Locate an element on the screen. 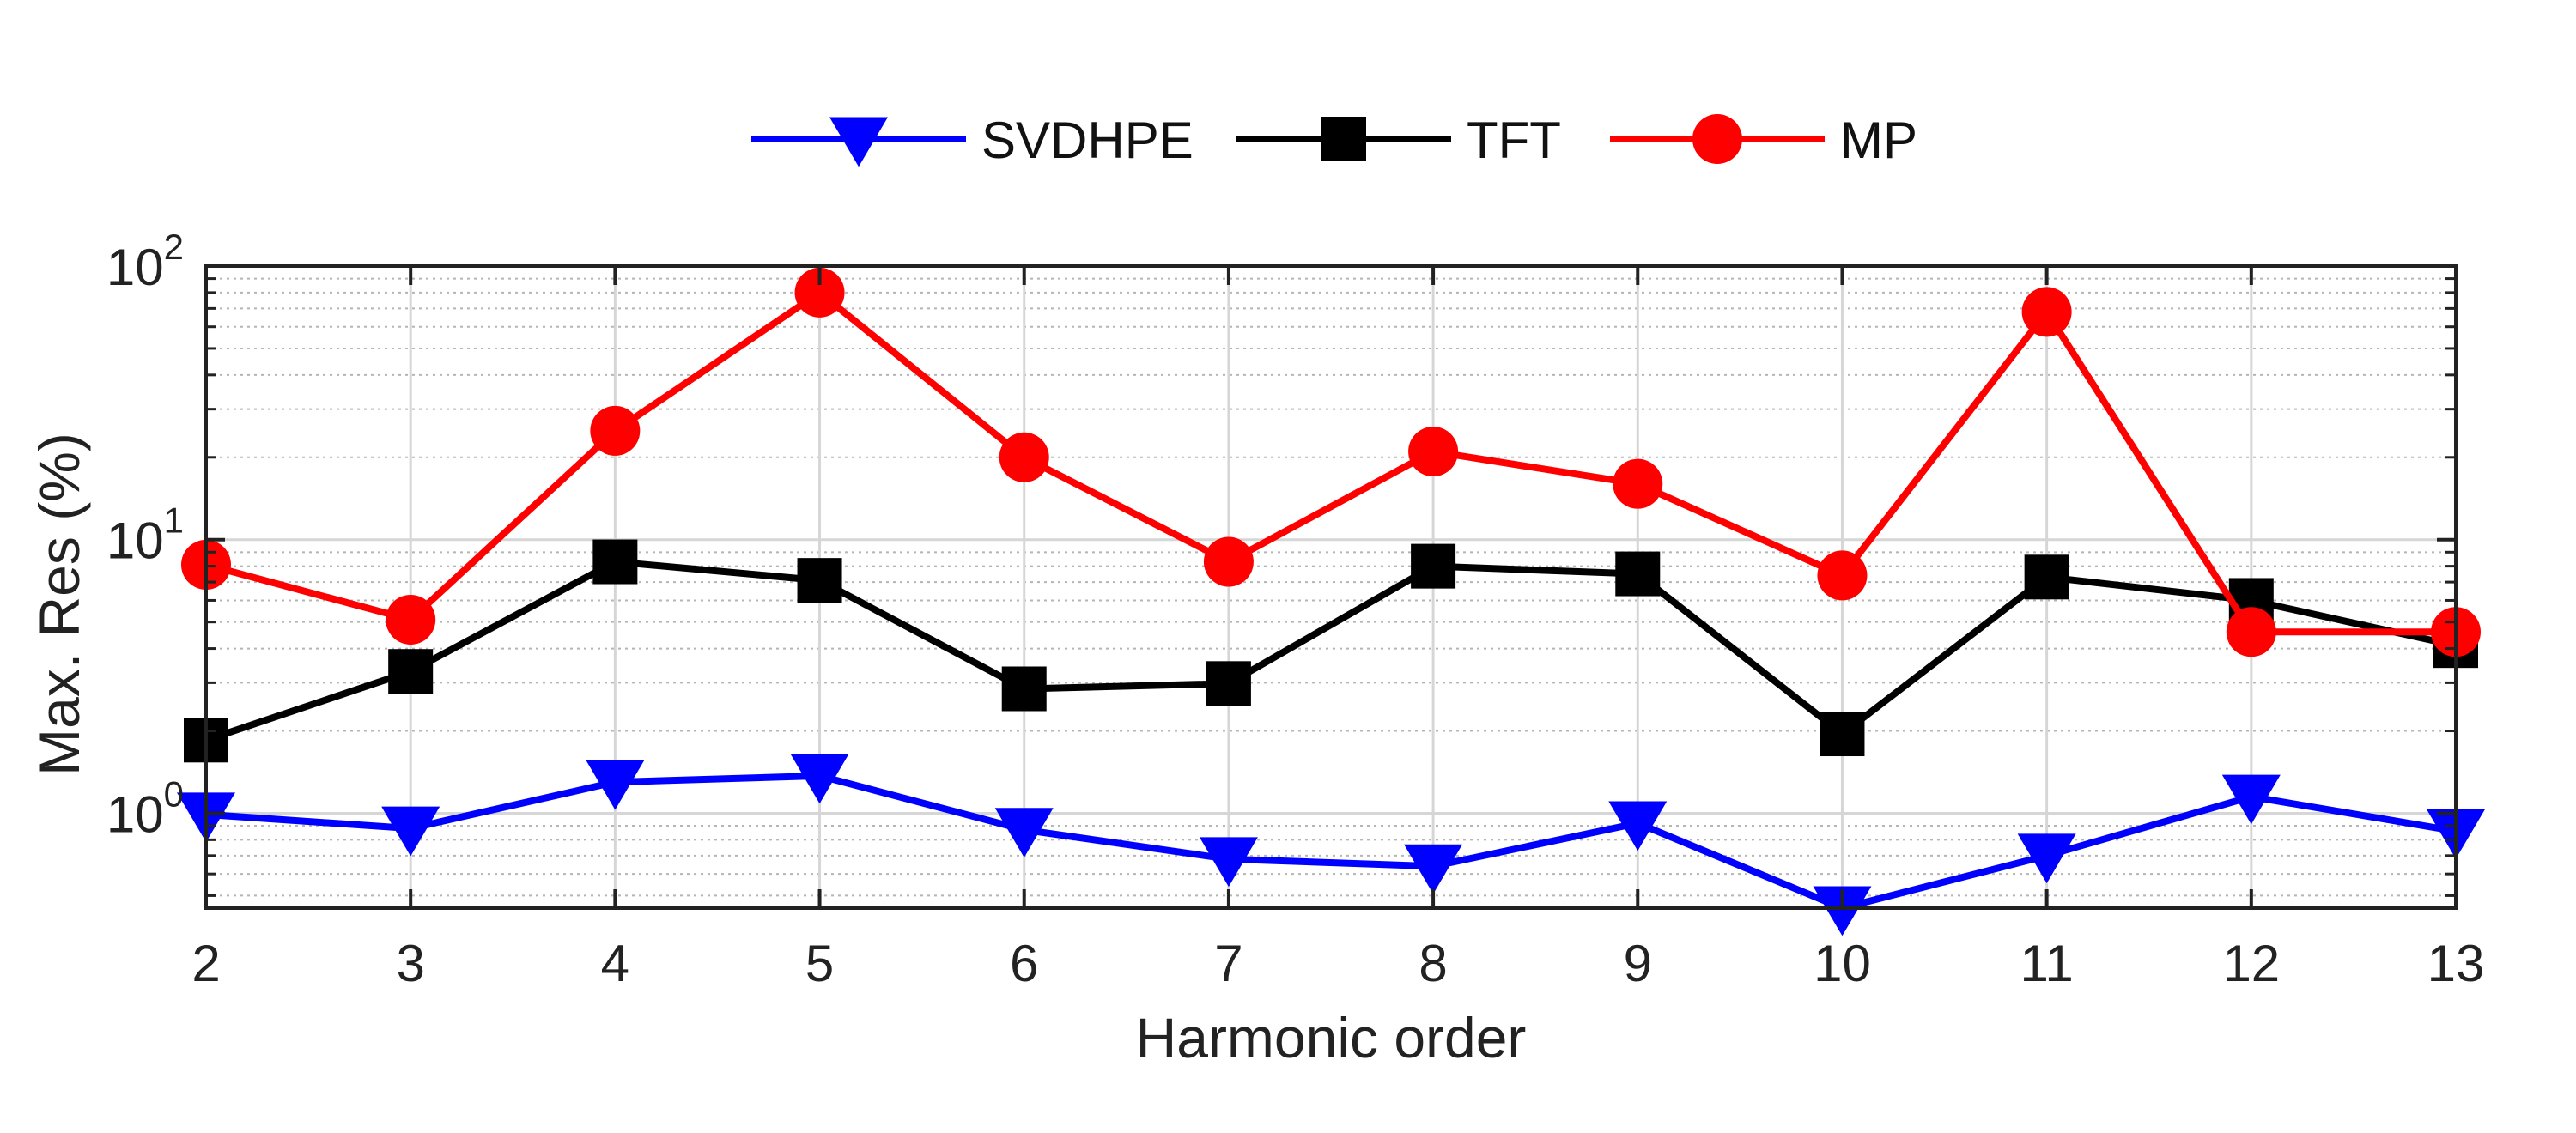  x-tick-label: 11 is located at coordinates (2047, 963).